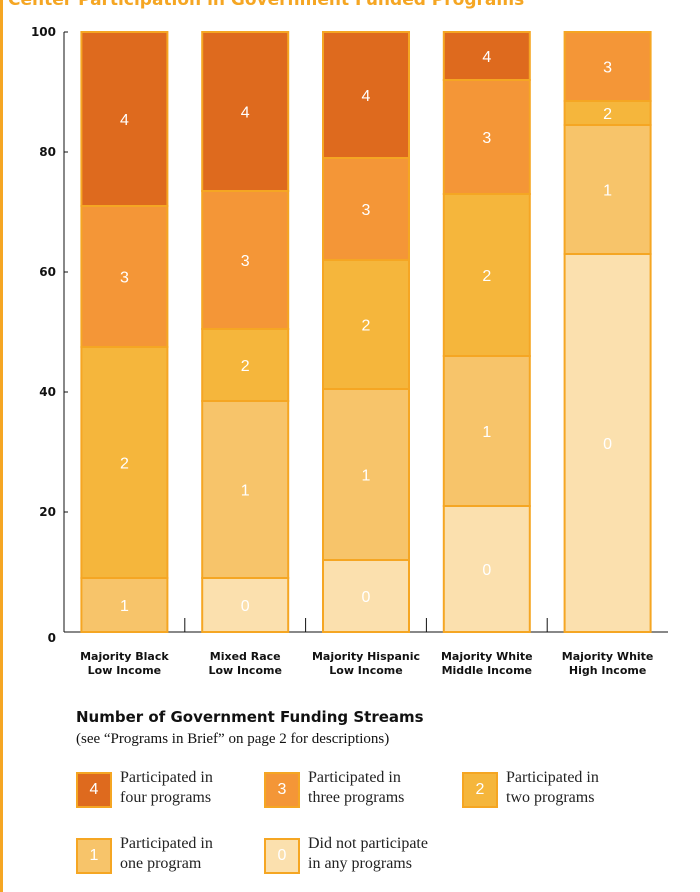  I want to click on legend-text-four: Participated in four programs, so click(190, 788).